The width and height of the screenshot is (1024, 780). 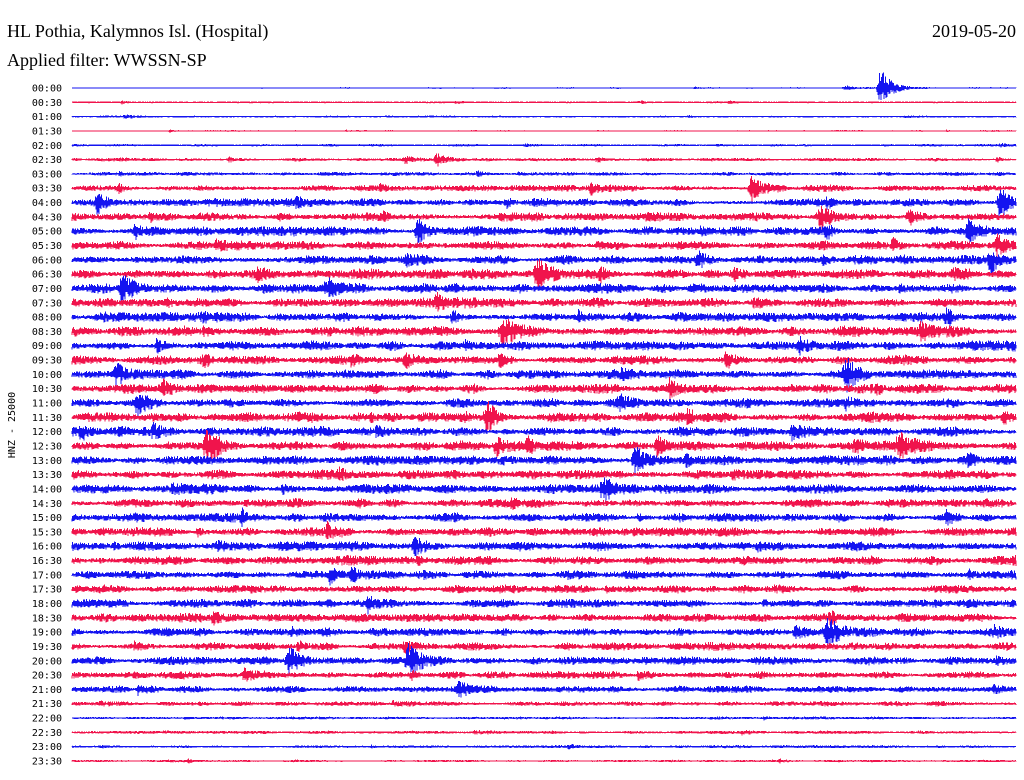 What do you see at coordinates (47, 203) in the screenshot?
I see `time-label: 04:00` at bounding box center [47, 203].